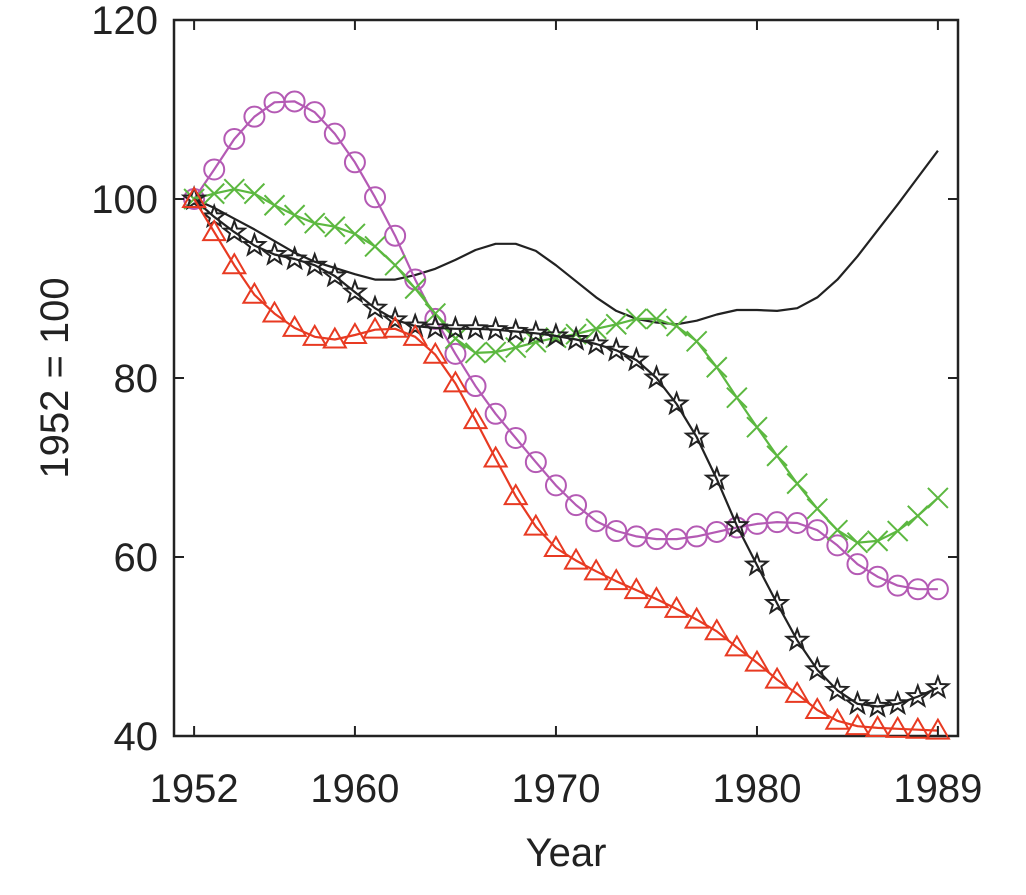 The height and width of the screenshot is (895, 1026). What do you see at coordinates (55, 377) in the screenshot?
I see `y-axis-title: 1952 = 100` at bounding box center [55, 377].